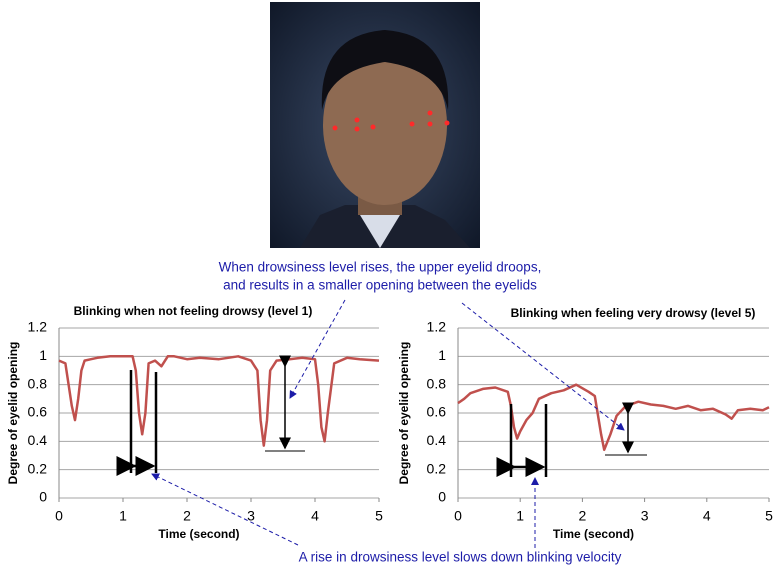 Image resolution: width=780 pixels, height=570 pixels. I want to click on face, so click(385, 125).